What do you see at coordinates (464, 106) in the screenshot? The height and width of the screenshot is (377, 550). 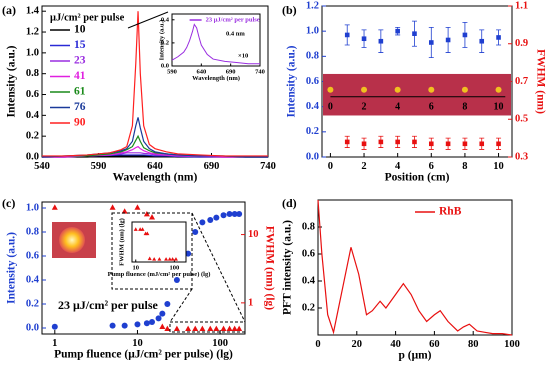 I see `photo-tick-label: 8` at bounding box center [464, 106].